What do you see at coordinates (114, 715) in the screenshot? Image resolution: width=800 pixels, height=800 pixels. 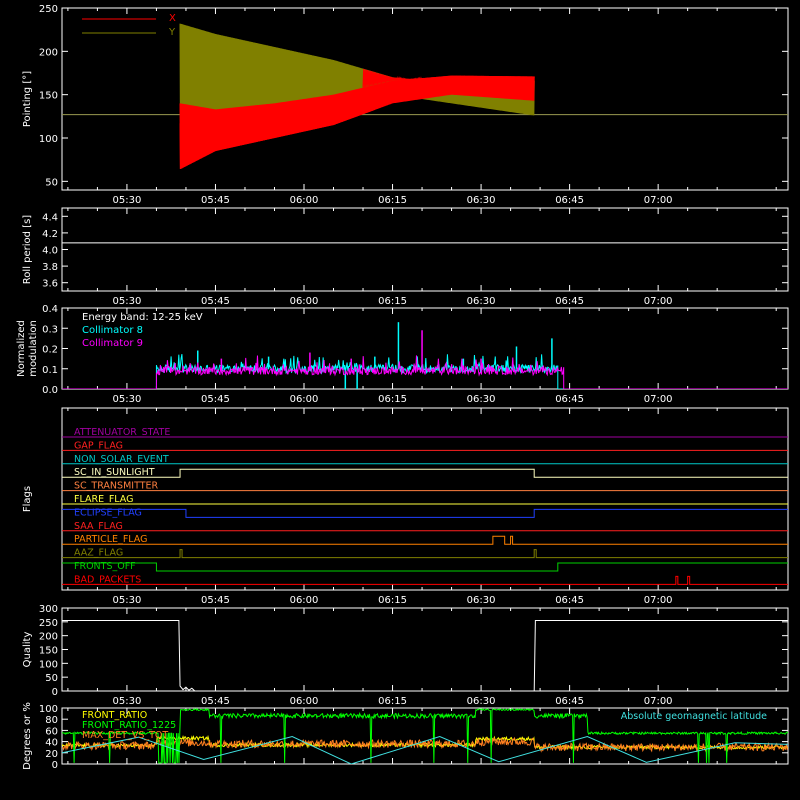 I see `legend-label-front-ratio: FRONT_RATIO` at bounding box center [114, 715].